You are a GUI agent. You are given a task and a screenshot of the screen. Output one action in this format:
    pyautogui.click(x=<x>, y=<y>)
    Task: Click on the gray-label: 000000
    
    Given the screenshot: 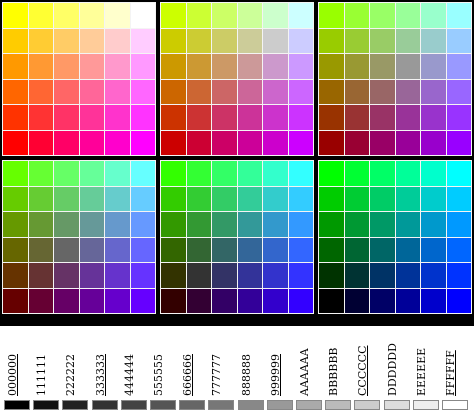 What is the action you would take?
    pyautogui.click(x=12, y=375)
    